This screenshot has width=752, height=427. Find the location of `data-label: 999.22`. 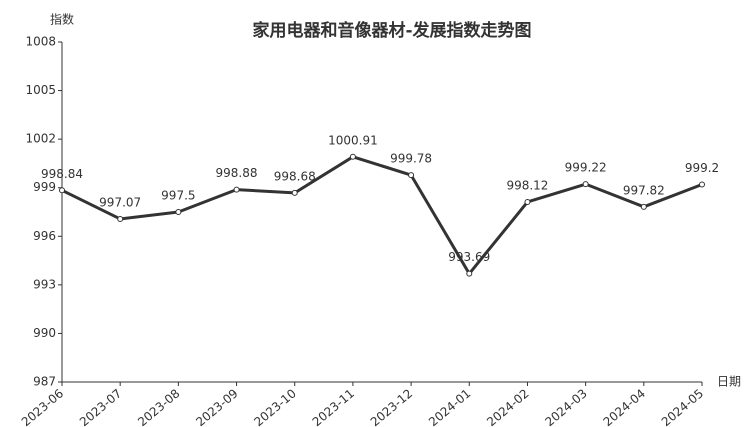

data-label: 999.22 is located at coordinates (586, 168).